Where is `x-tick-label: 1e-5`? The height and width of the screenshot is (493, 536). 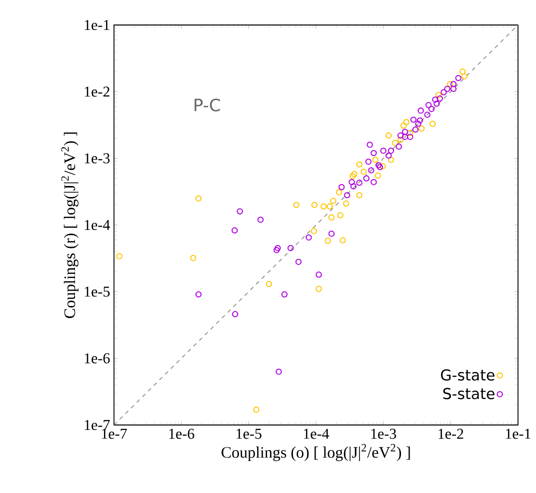 x-tick-label: 1e-5 is located at coordinates (249, 433).